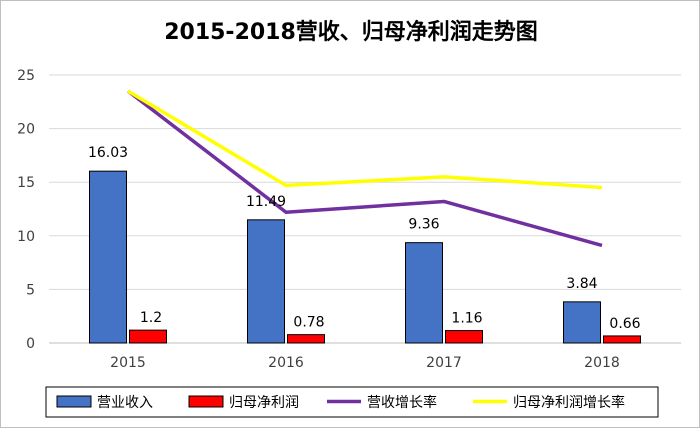 This screenshot has height=429, width=700. I want to click on x-axis-ticks: 2015 2016 2017 2018, so click(365, 363).